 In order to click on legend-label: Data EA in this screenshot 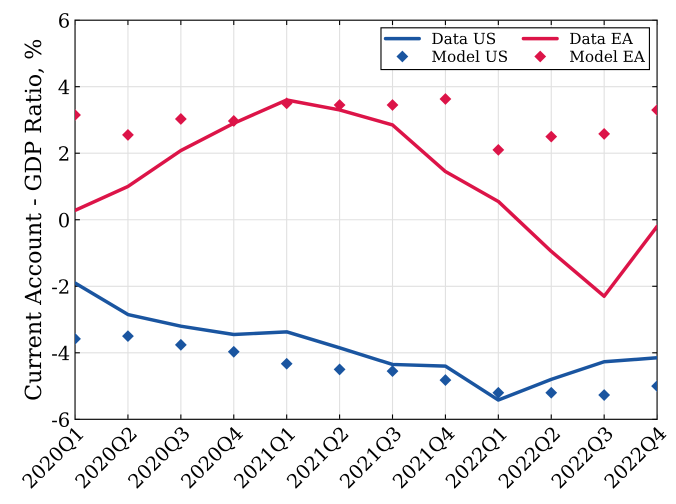, I will do `click(602, 38)`.